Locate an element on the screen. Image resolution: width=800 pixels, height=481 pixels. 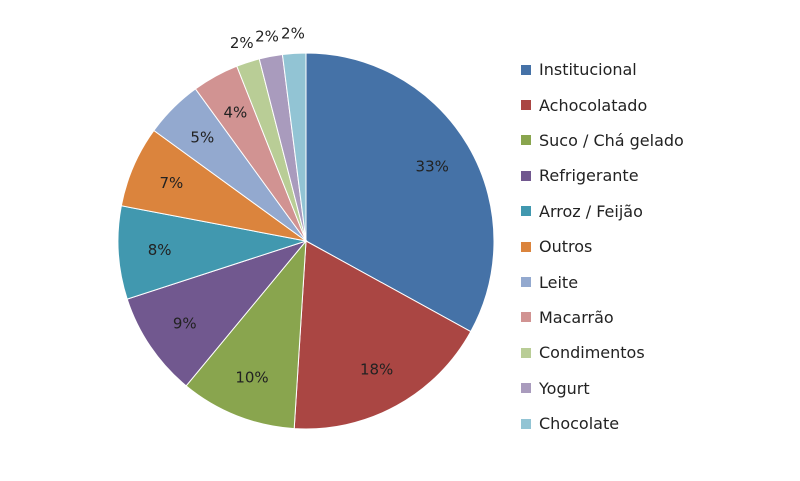
legend-label-1: Achocolatado is located at coordinates (593, 105).